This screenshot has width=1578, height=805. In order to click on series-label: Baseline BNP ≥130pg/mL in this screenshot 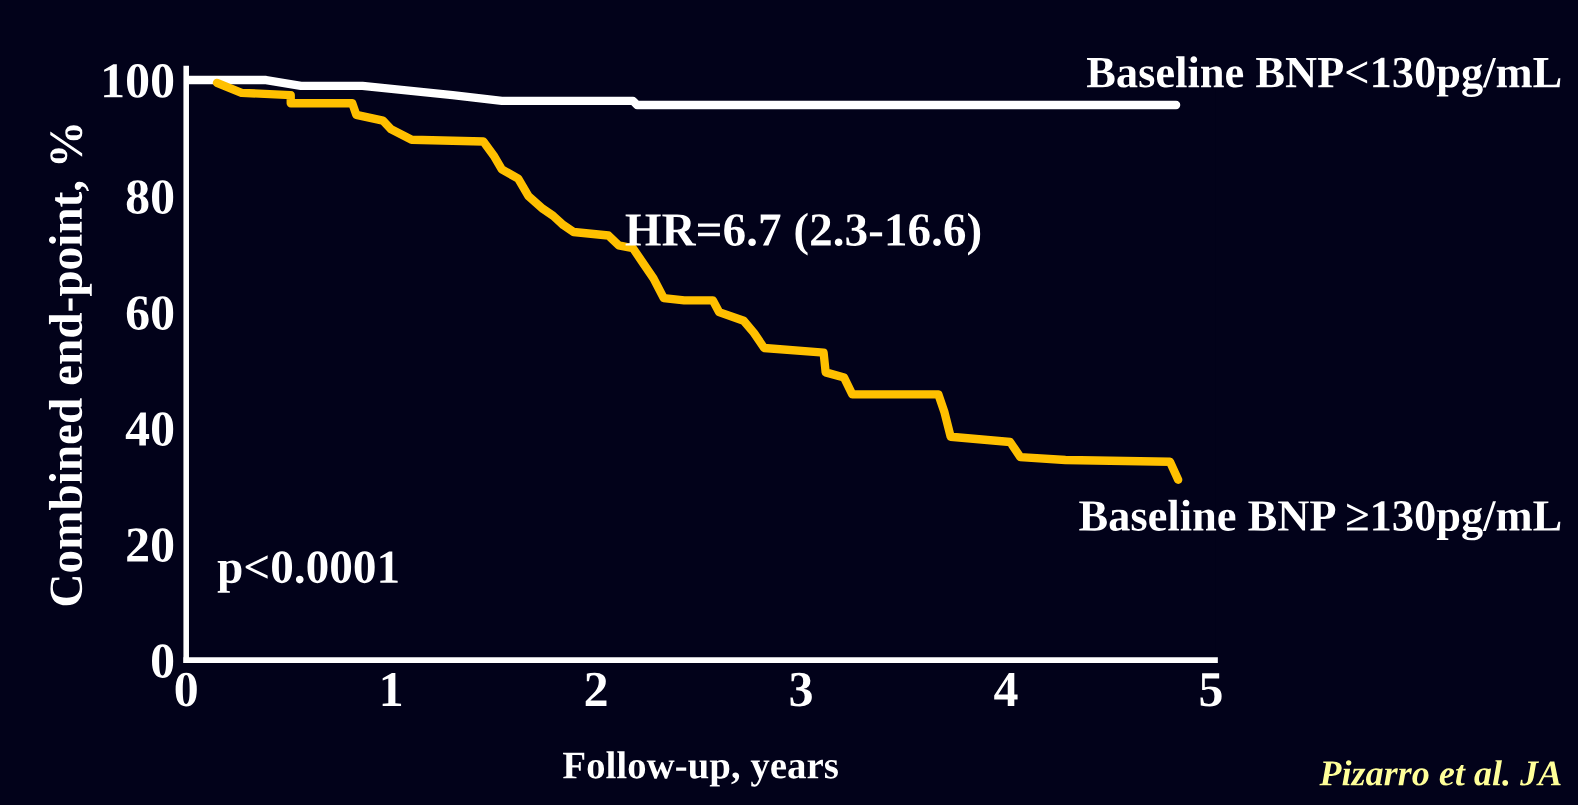, I will do `click(1320, 520)`.